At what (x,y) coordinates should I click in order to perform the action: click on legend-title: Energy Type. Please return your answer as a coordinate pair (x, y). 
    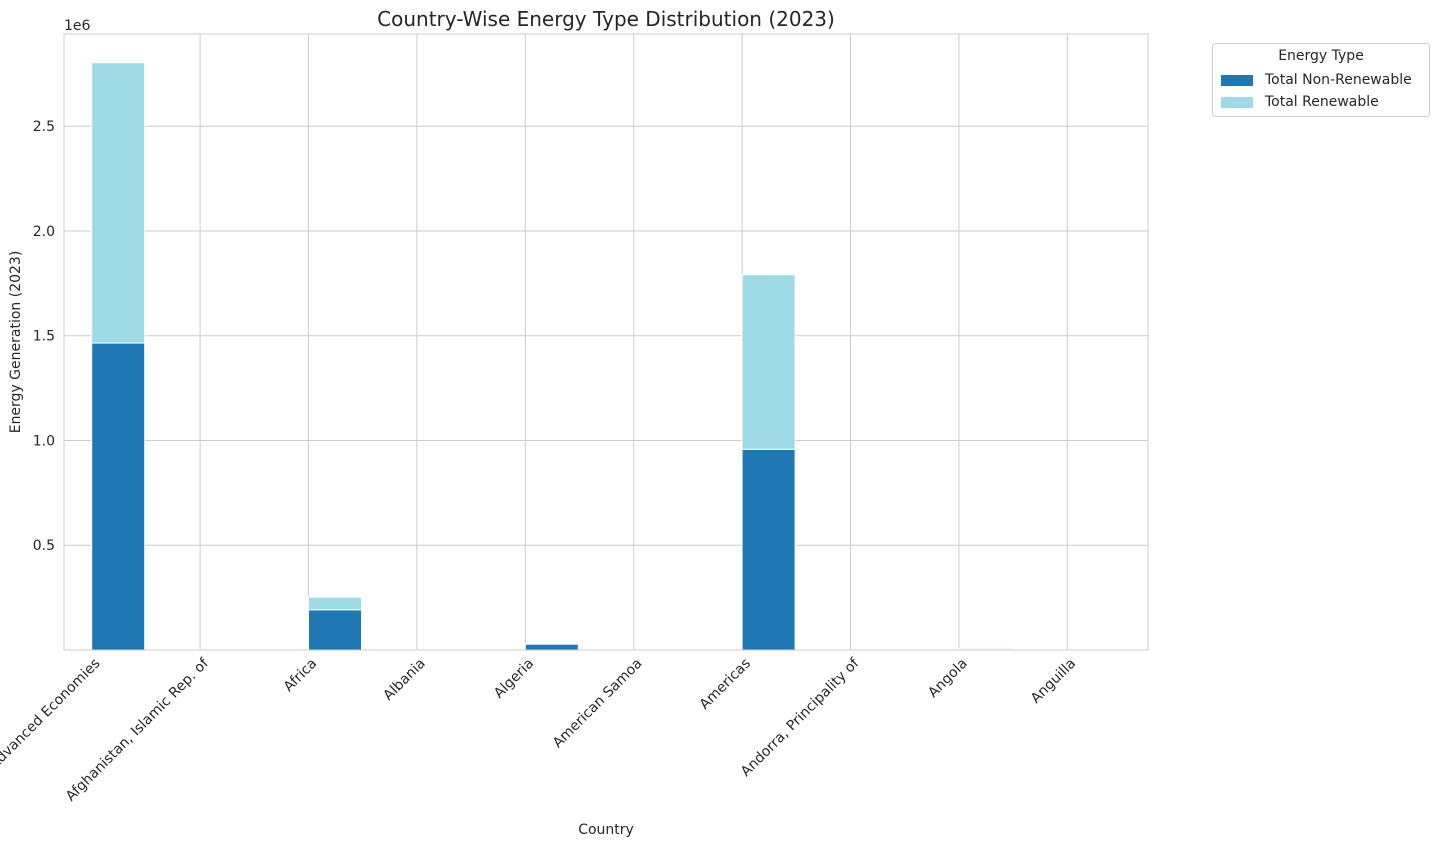
    Looking at the image, I should click on (1321, 56).